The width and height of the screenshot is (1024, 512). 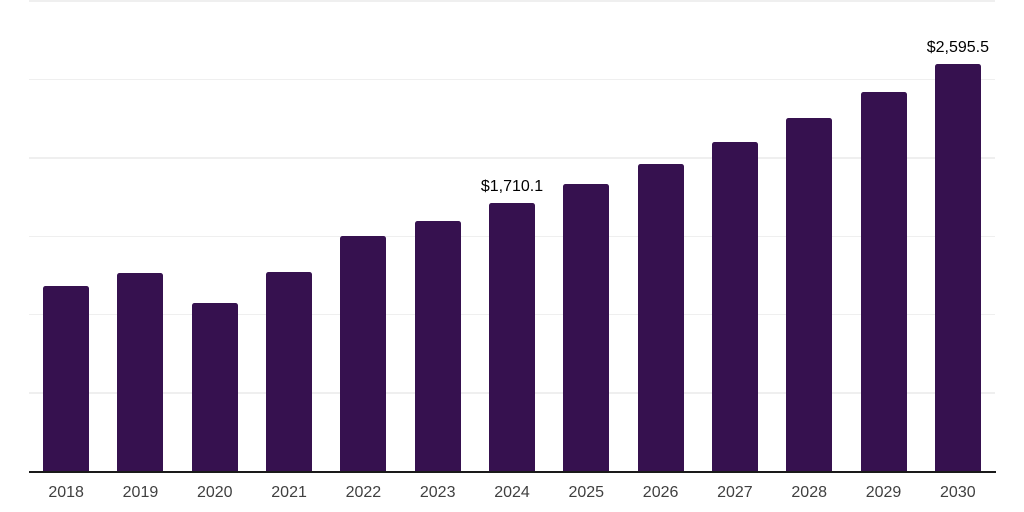 What do you see at coordinates (734, 307) in the screenshot?
I see `bar-2027` at bounding box center [734, 307].